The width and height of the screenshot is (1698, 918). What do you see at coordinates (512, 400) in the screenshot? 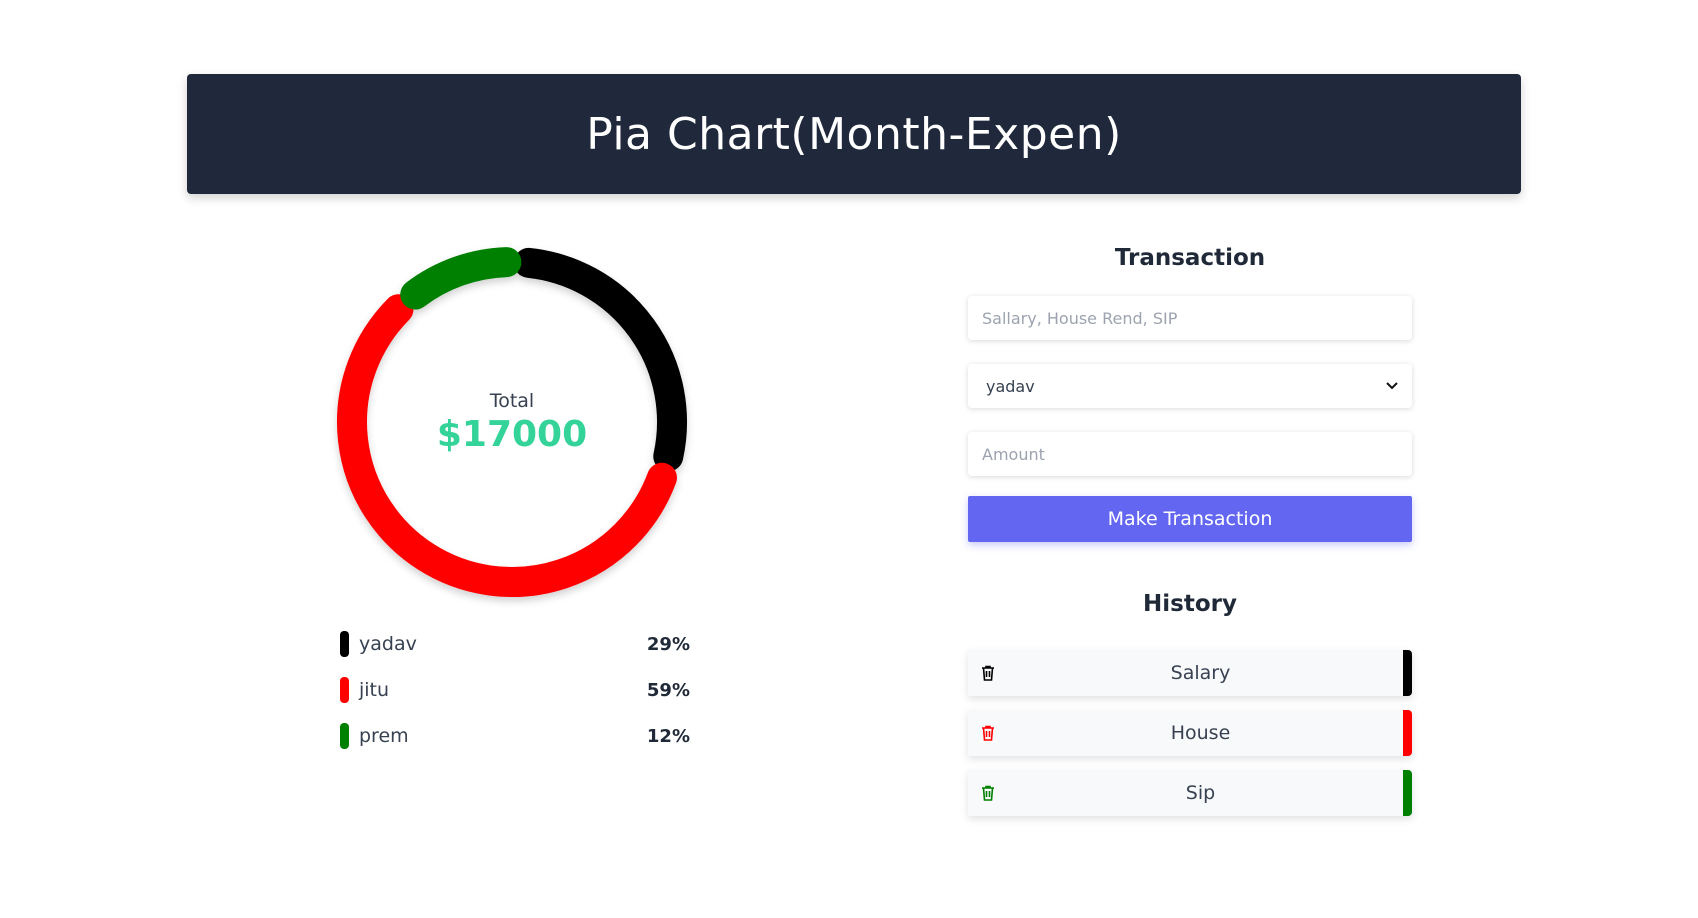
I see `total-label: Total` at bounding box center [512, 400].